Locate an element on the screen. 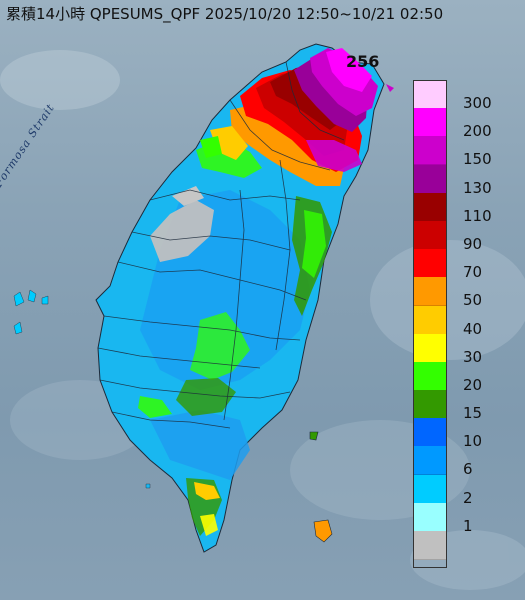 This screenshot has width=525, height=600. legend-row: 1 is located at coordinates (468, 518).